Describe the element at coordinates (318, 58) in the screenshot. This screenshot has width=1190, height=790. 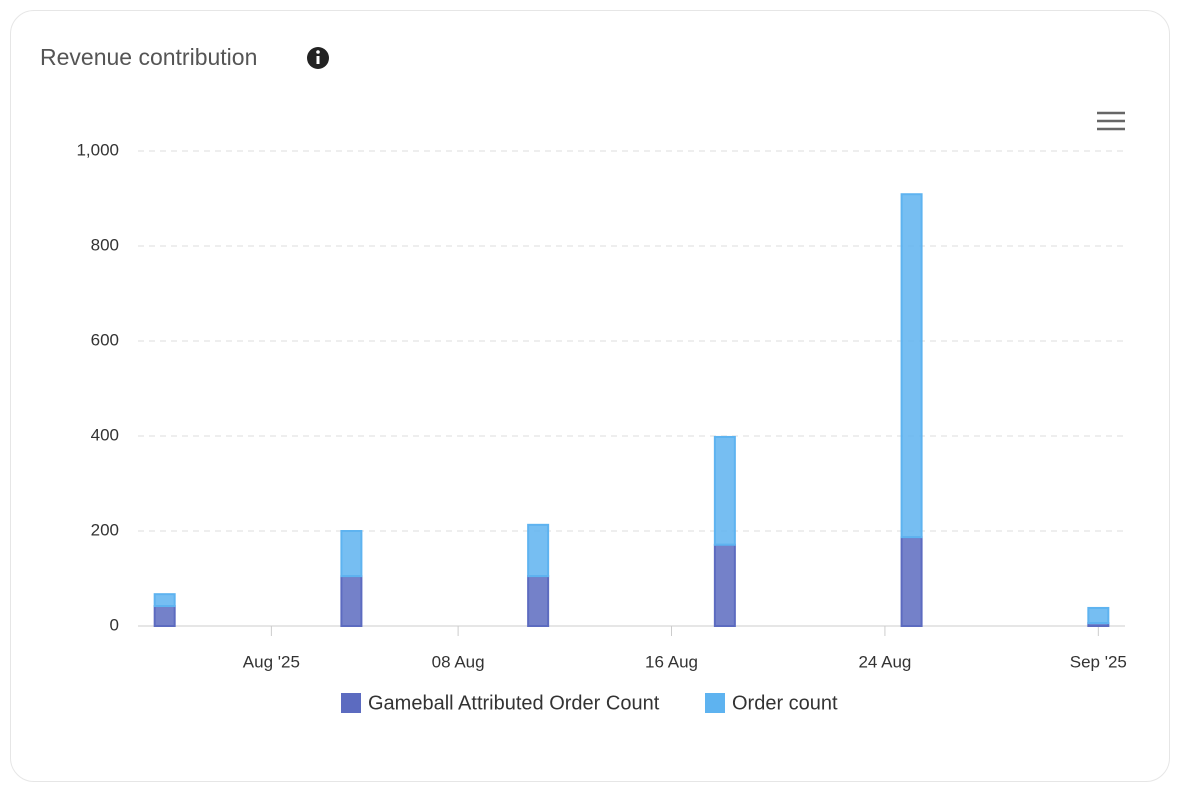
I see `info-icon` at that location.